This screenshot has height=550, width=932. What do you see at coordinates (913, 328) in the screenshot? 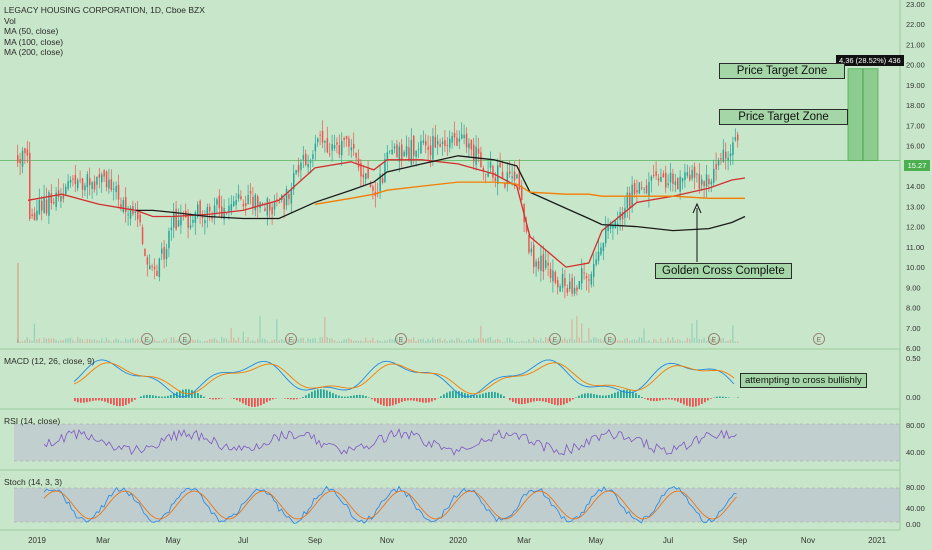
I see `price-tick-label: 7.00` at bounding box center [913, 328].